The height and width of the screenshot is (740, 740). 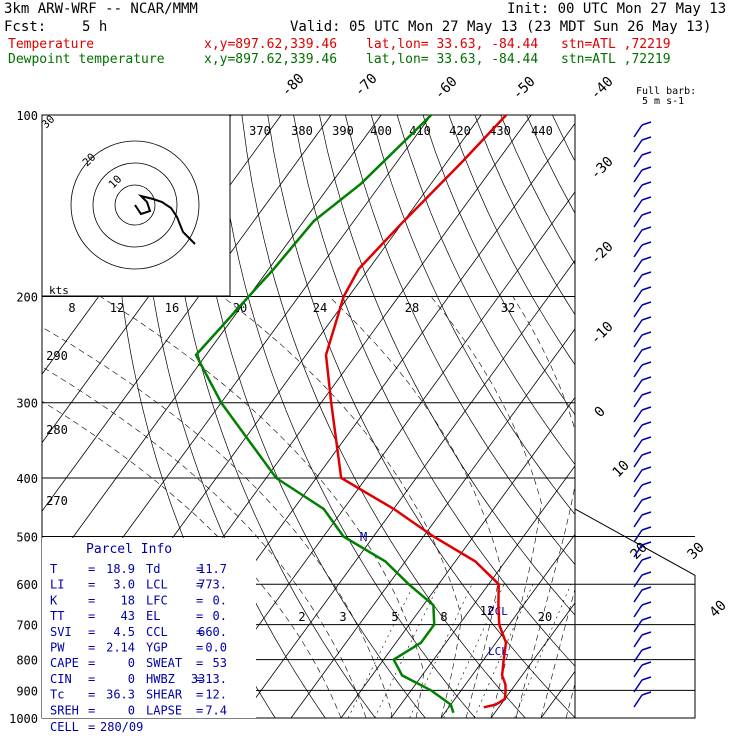 I want to click on mixing-ratio-label: 20, so click(x=545, y=617).